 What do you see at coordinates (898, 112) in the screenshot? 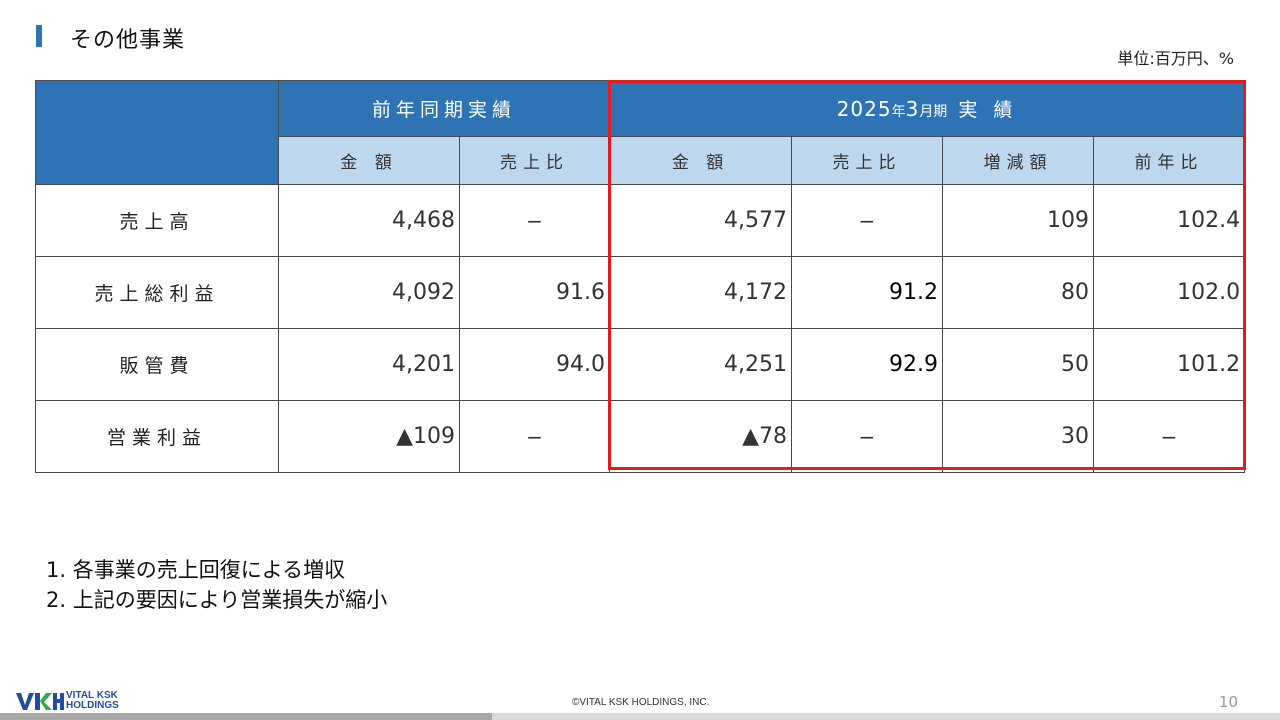
I see `header-fy-nen: 年` at bounding box center [898, 112].